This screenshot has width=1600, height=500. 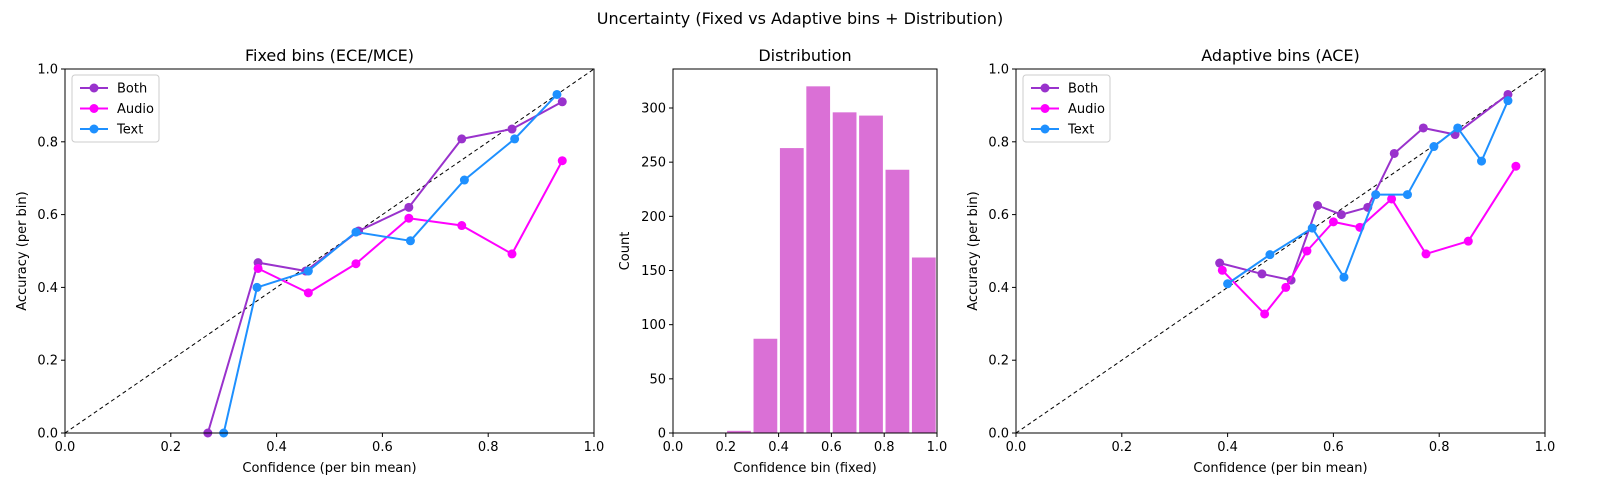 What do you see at coordinates (653, 325) in the screenshot?
I see `y-tick-label: 100` at bounding box center [653, 325].